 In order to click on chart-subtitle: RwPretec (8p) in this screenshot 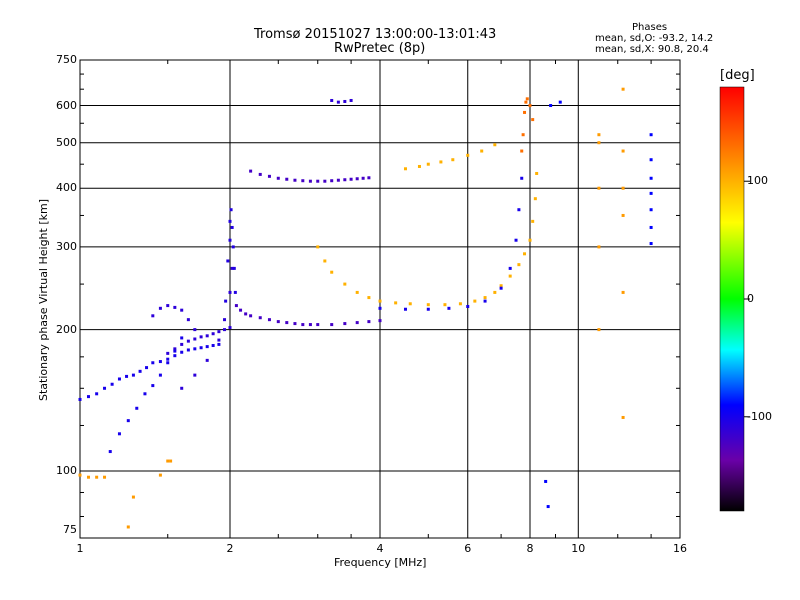, I will do `click(380, 48)`.